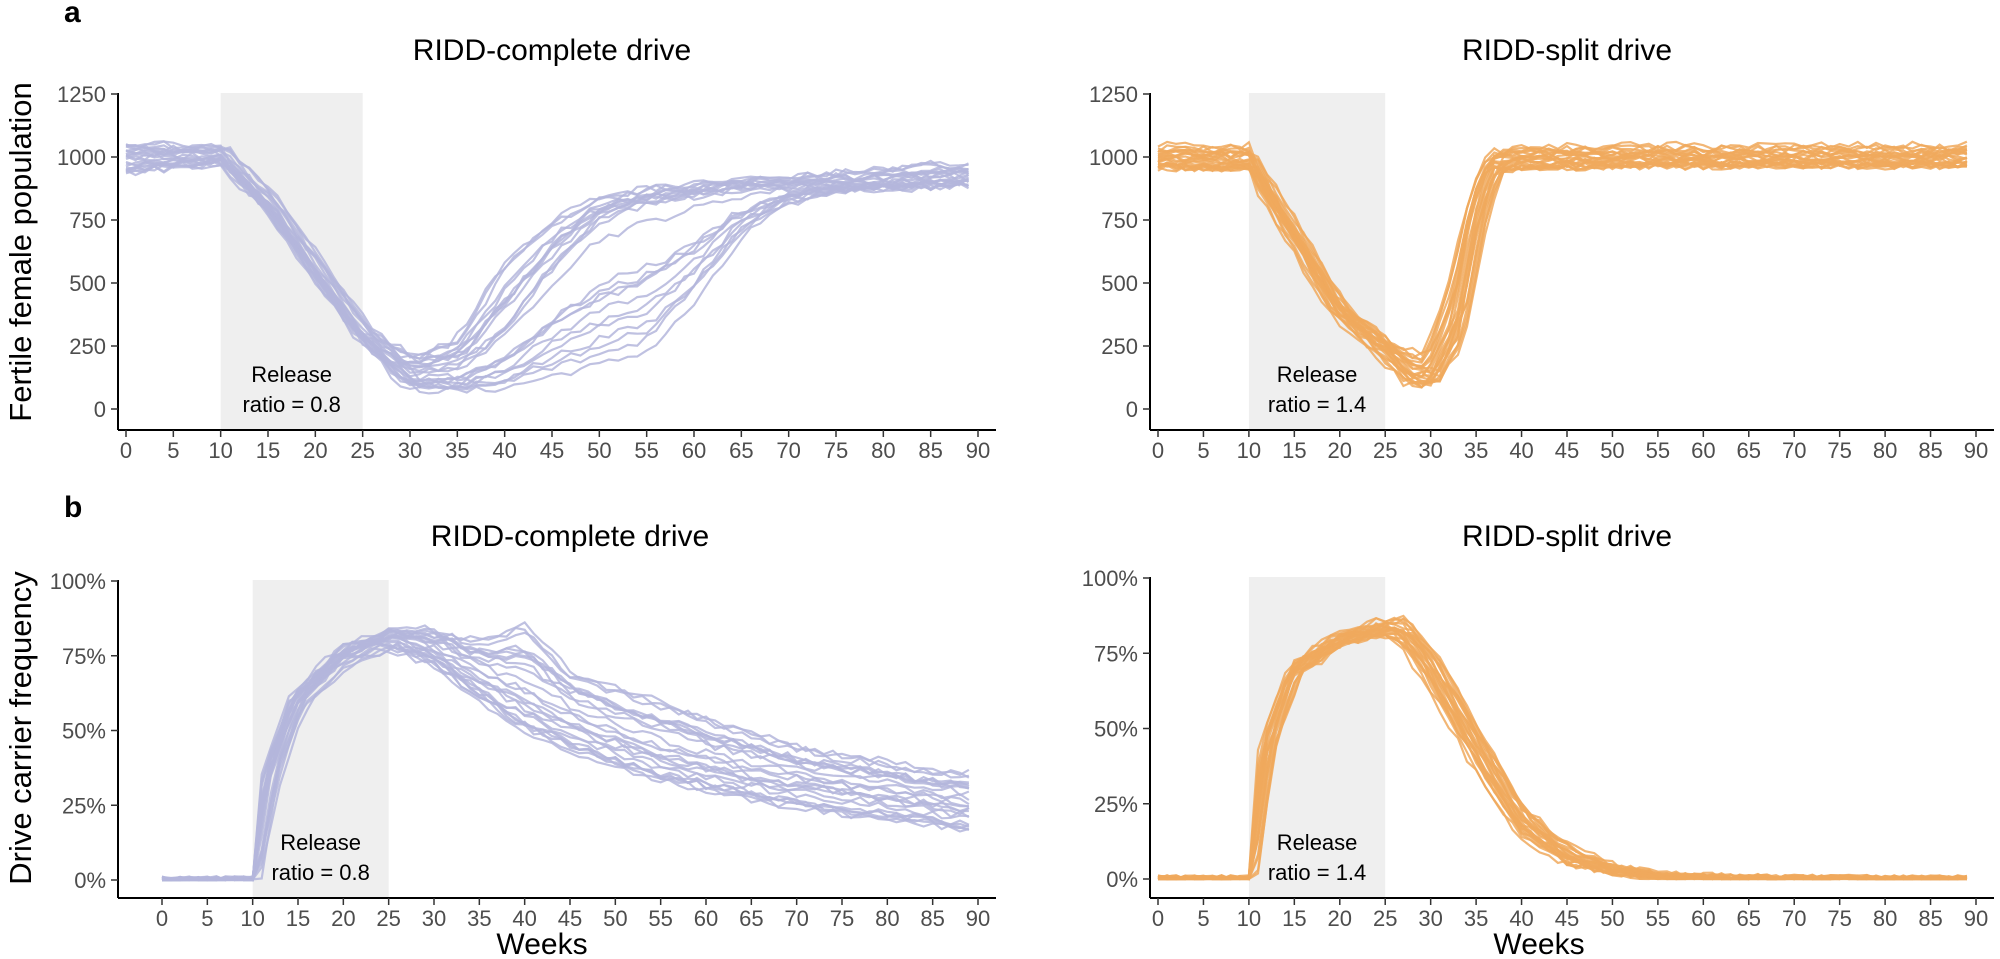 The width and height of the screenshot is (2000, 959). What do you see at coordinates (1132, 409) in the screenshot?
I see `y-tick-label: 0` at bounding box center [1132, 409].